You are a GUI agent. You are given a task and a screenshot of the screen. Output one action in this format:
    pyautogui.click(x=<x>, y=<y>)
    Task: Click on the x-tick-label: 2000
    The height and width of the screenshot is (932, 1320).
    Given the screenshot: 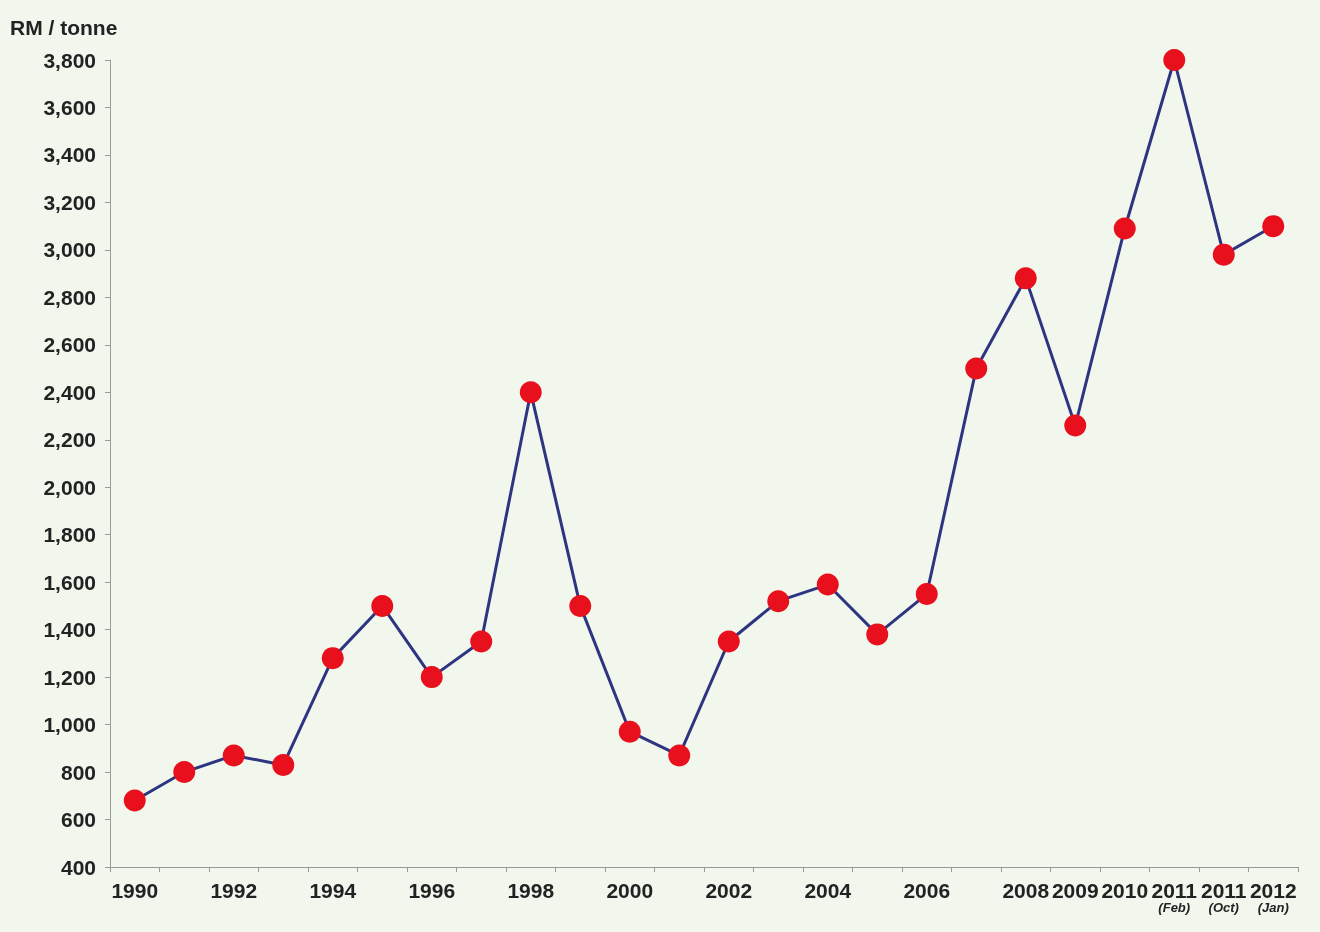 What is the action you would take?
    pyautogui.click(x=630, y=890)
    